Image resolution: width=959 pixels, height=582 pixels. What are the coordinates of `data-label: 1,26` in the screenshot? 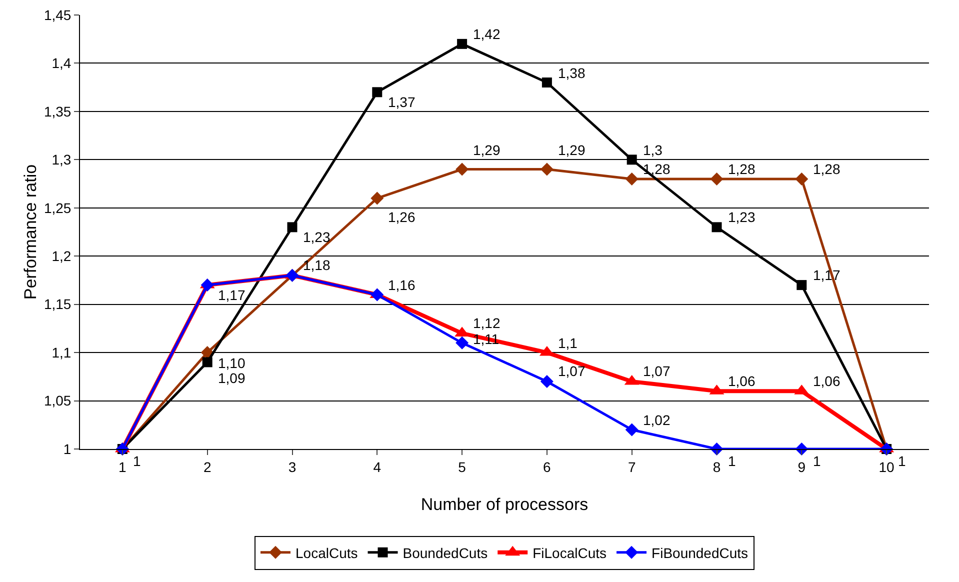 It's located at (402, 217).